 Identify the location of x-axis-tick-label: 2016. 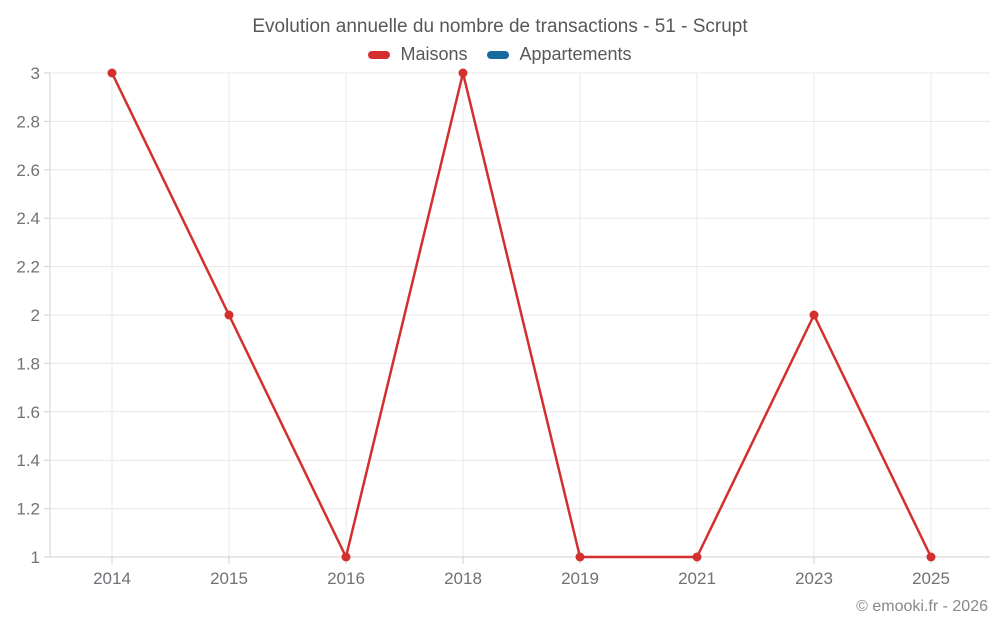
(346, 578).